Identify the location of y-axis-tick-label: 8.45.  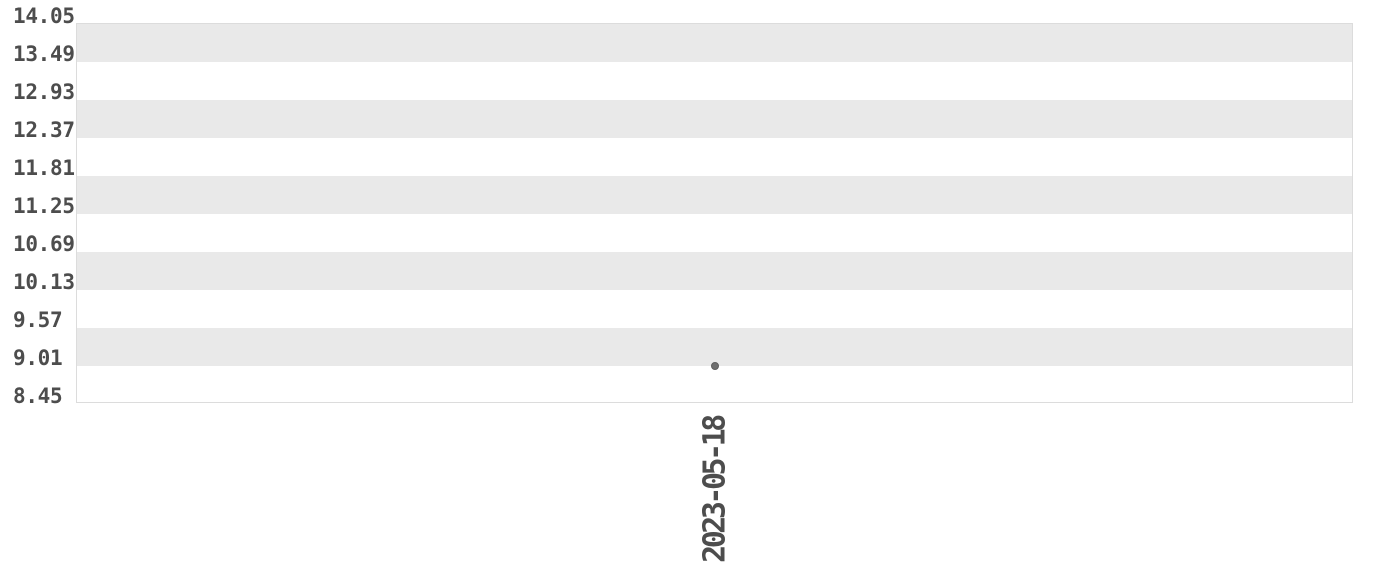
(38, 395).